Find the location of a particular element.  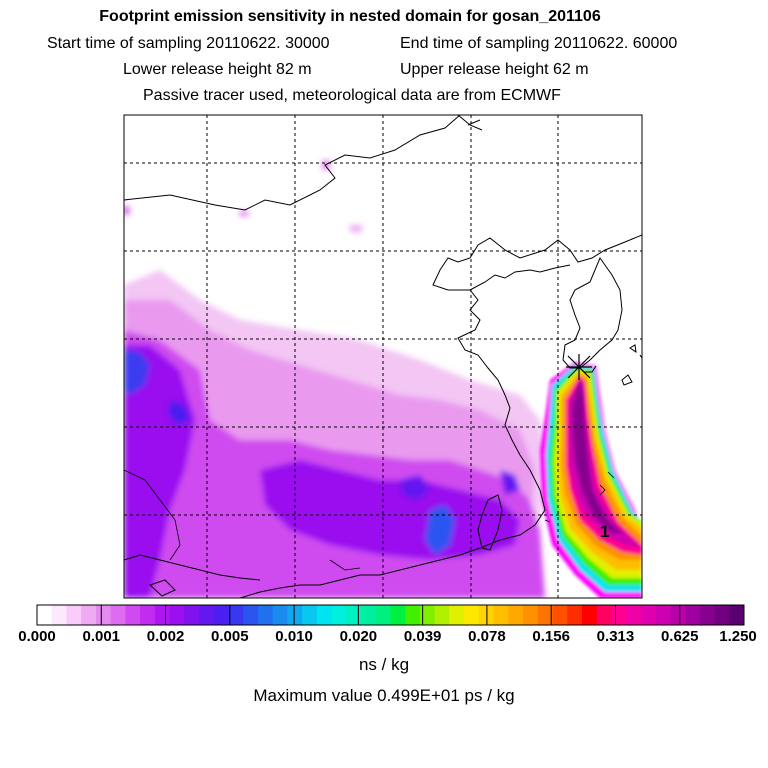

colorbar-label: 0.039 is located at coordinates (422, 636).